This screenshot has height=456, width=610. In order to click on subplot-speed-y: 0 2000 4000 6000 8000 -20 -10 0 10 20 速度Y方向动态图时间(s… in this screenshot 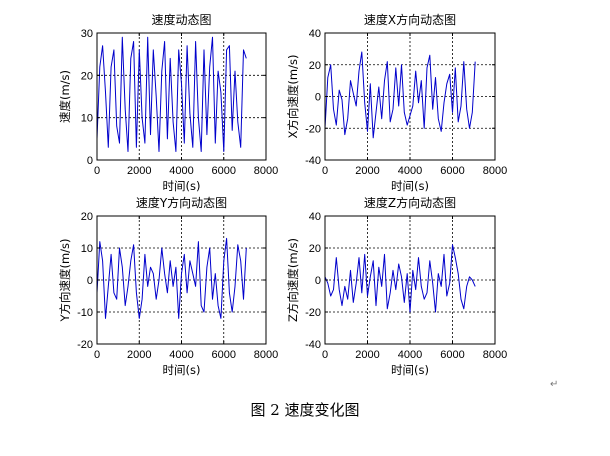, I will do `click(168, 286)`.